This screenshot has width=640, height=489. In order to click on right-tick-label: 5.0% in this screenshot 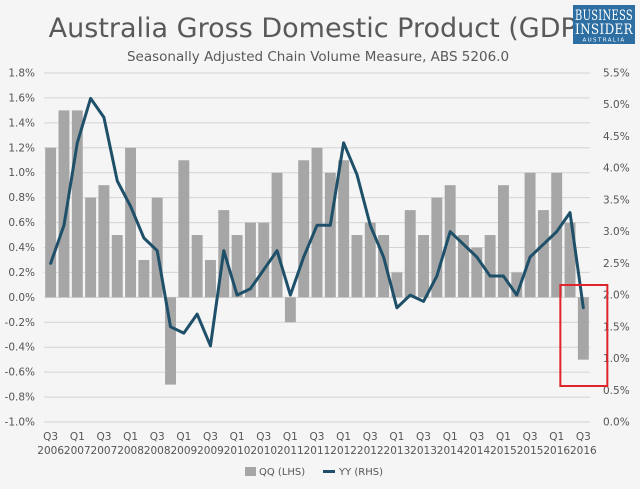, I will do `click(616, 105)`.